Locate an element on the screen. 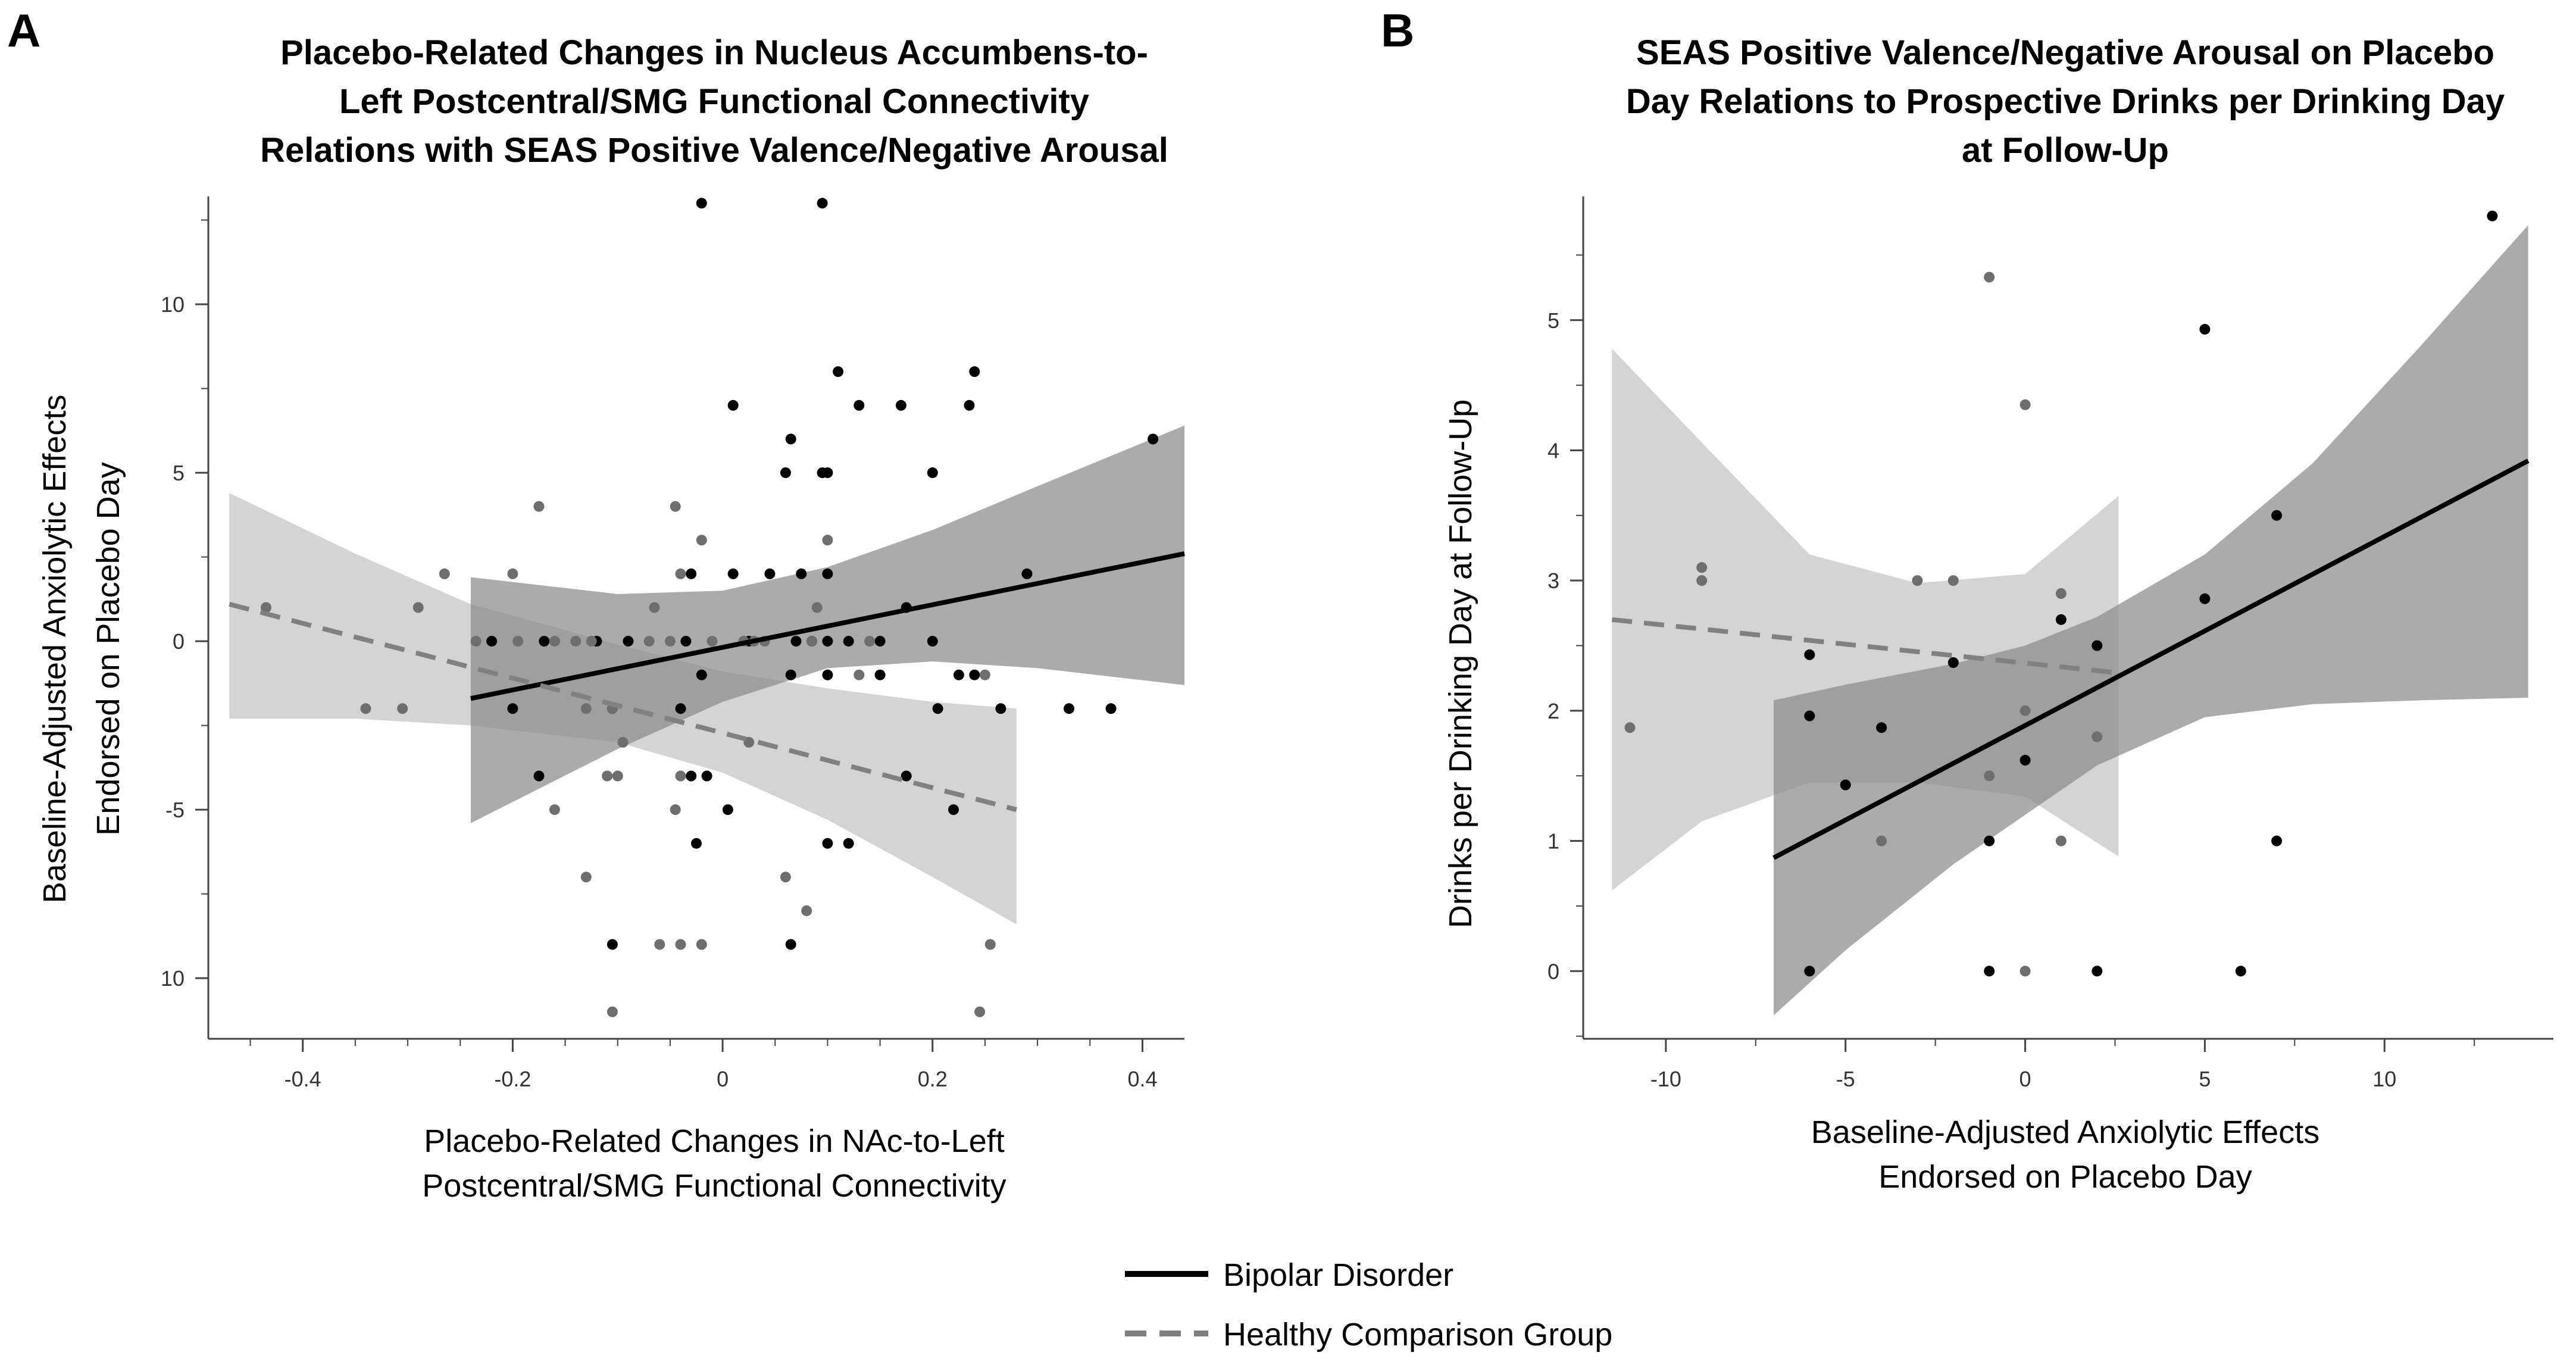 The image size is (2576, 1368). panel-b-x-axis-label-line-1: Baseline-Adjusted Anxiolytic Effects is located at coordinates (2065, 1132).